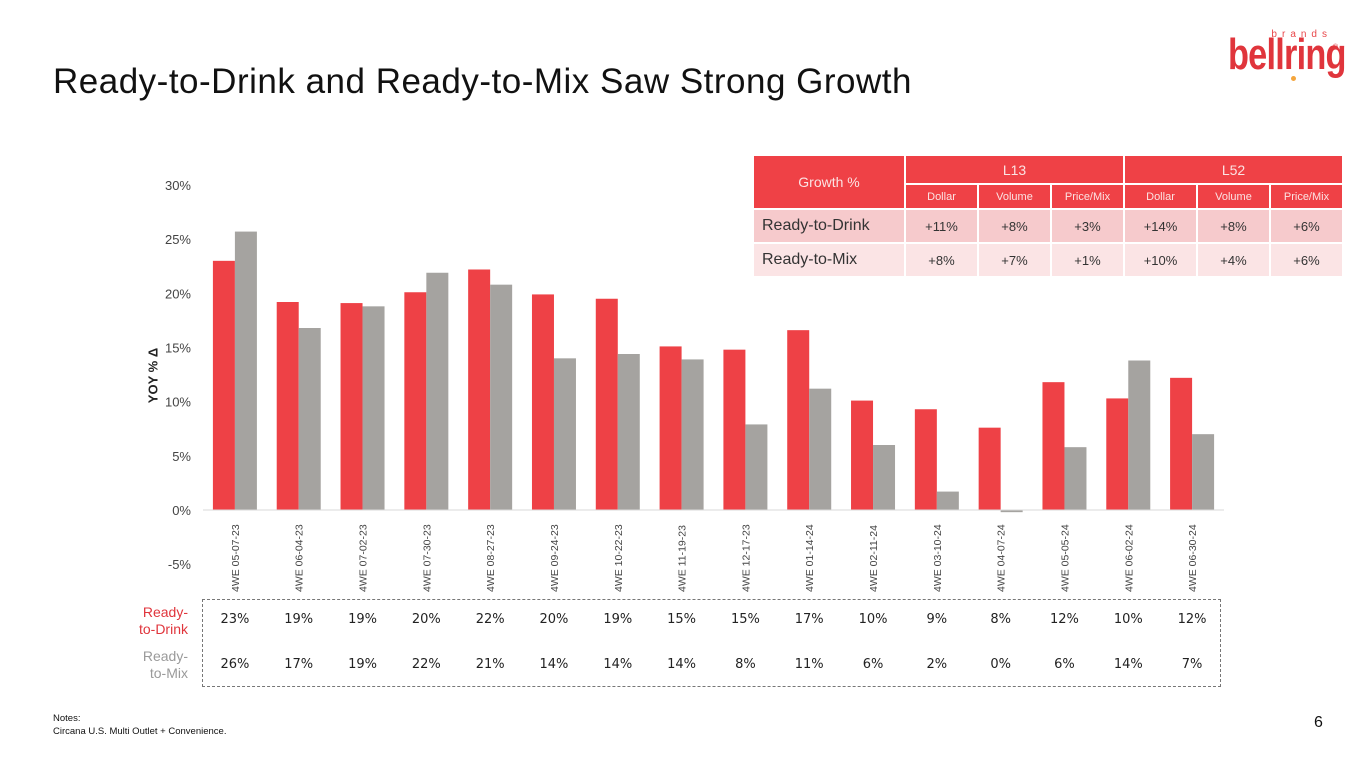 This screenshot has width=1365, height=768. I want to click on table-cell: +11%, so click(941, 226).